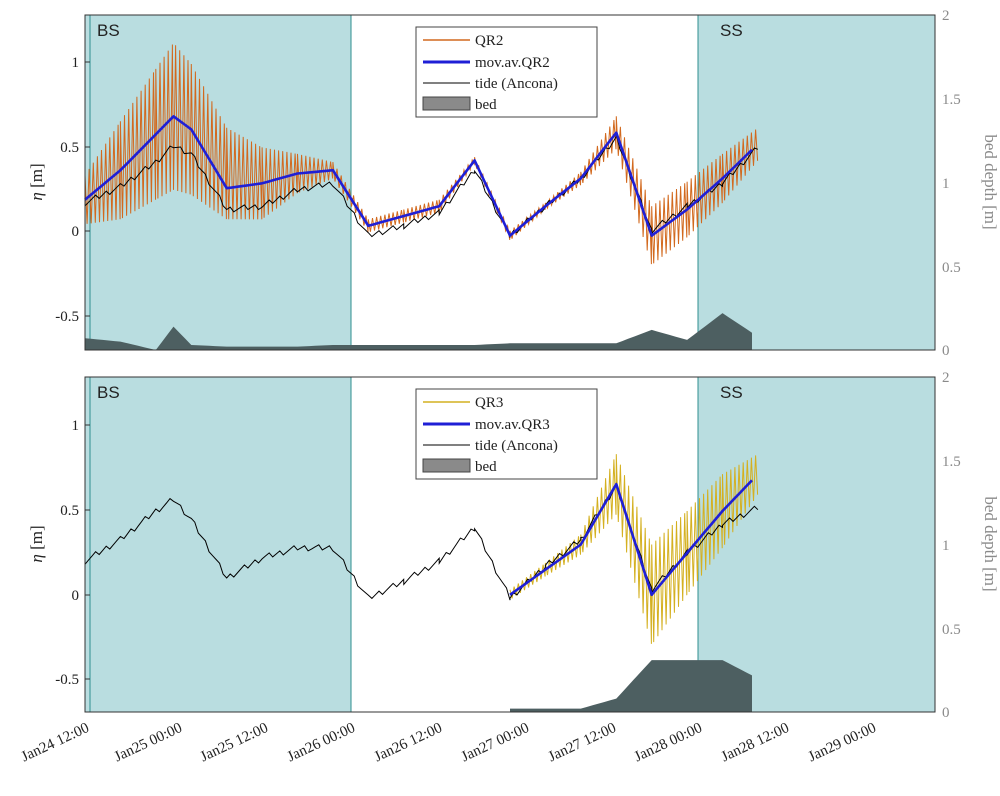 This screenshot has height=796, width=1000. What do you see at coordinates (990, 181) in the screenshot?
I see `top-ylabel-right: bed depth [m]` at bounding box center [990, 181].